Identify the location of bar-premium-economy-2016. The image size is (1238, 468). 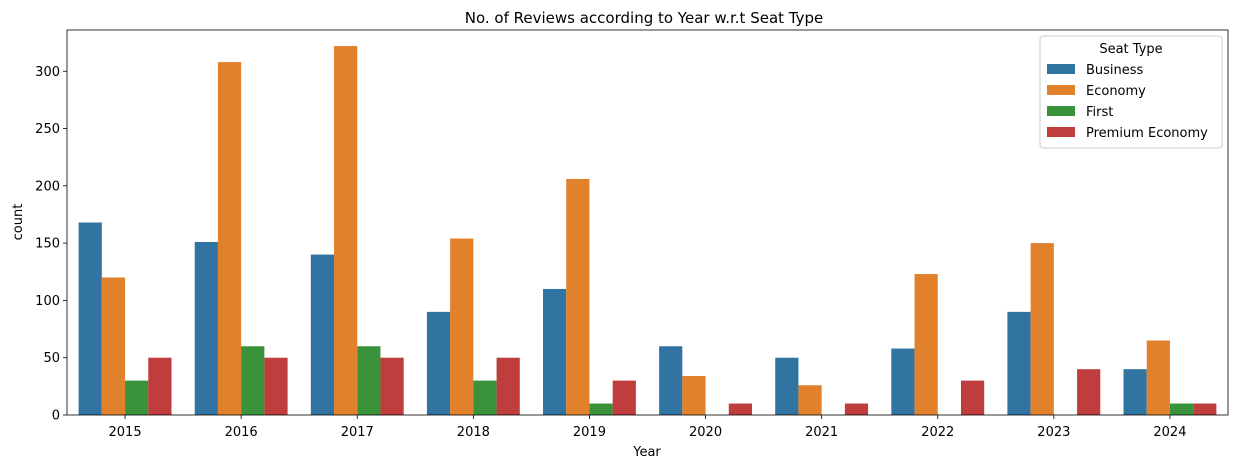
(276, 386).